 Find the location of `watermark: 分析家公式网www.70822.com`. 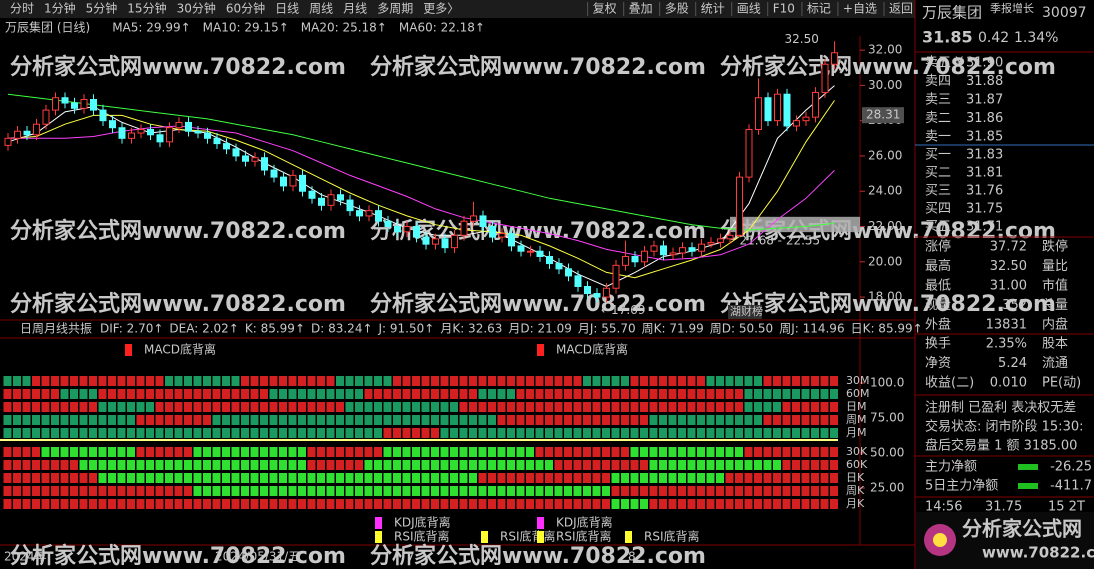

watermark: 分析家公式网www.70822.com is located at coordinates (538, 556).